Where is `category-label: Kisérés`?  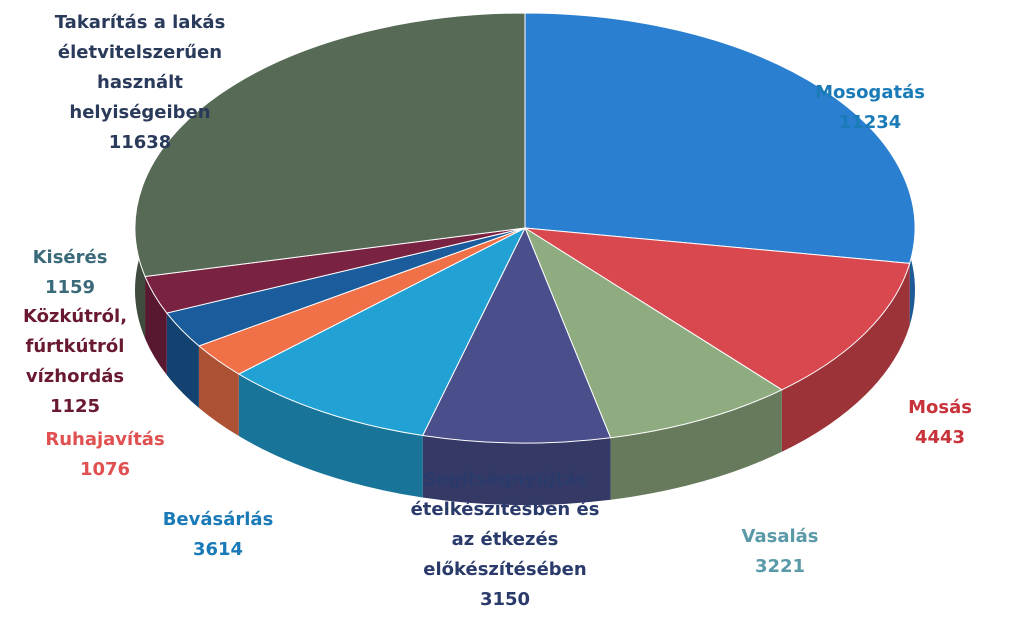
category-label: Kisérés is located at coordinates (70, 257).